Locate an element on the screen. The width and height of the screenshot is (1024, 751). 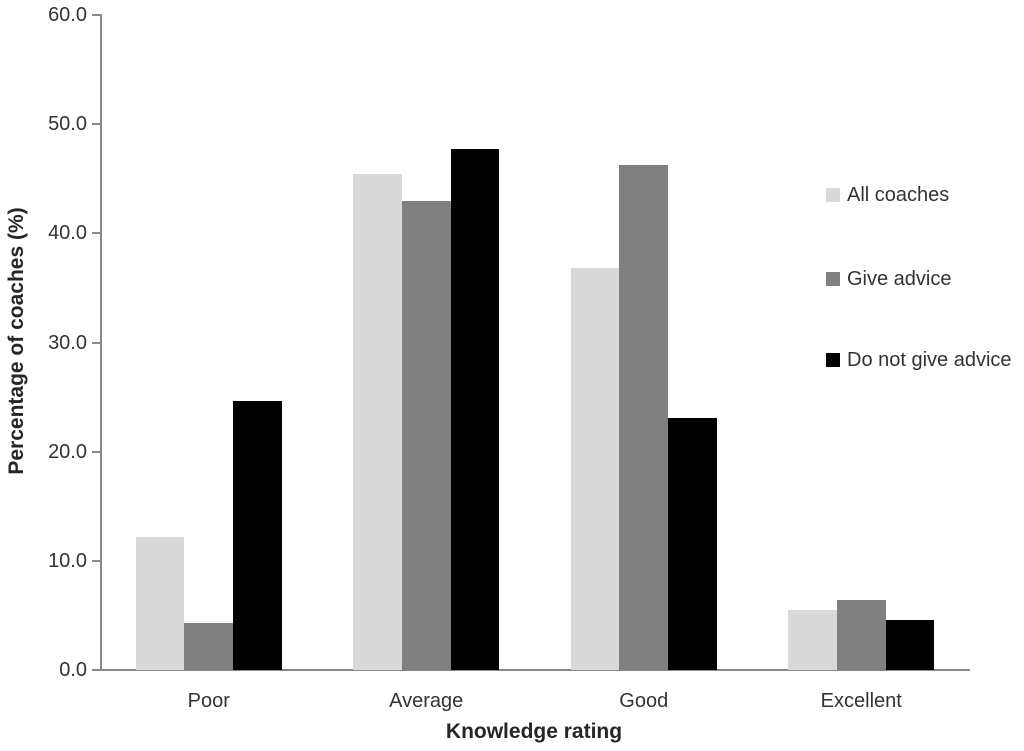
category-label-excellent: Excellent is located at coordinates (861, 701).